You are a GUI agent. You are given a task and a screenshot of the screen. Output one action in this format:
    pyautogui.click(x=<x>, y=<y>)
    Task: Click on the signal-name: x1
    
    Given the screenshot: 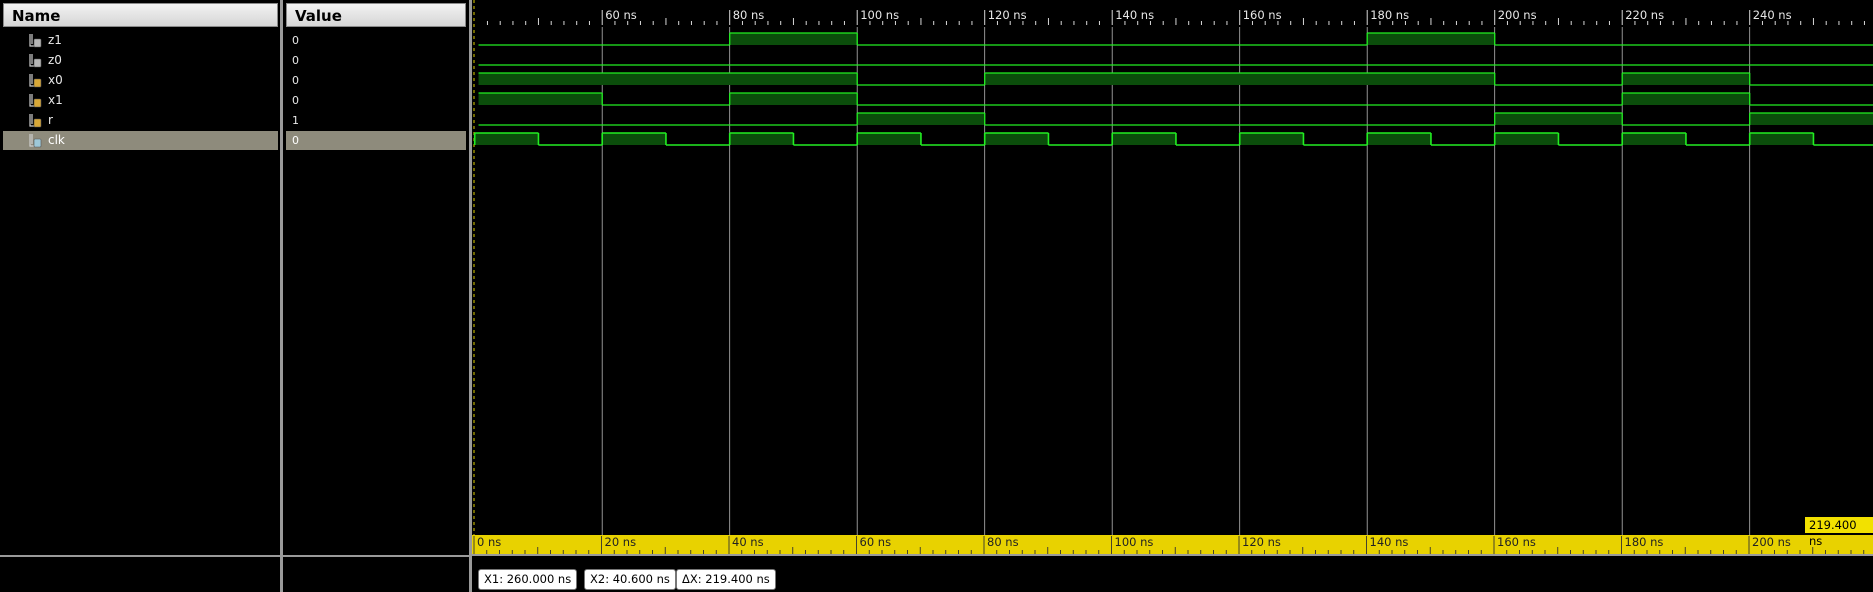 What is the action you would take?
    pyautogui.click(x=55, y=100)
    